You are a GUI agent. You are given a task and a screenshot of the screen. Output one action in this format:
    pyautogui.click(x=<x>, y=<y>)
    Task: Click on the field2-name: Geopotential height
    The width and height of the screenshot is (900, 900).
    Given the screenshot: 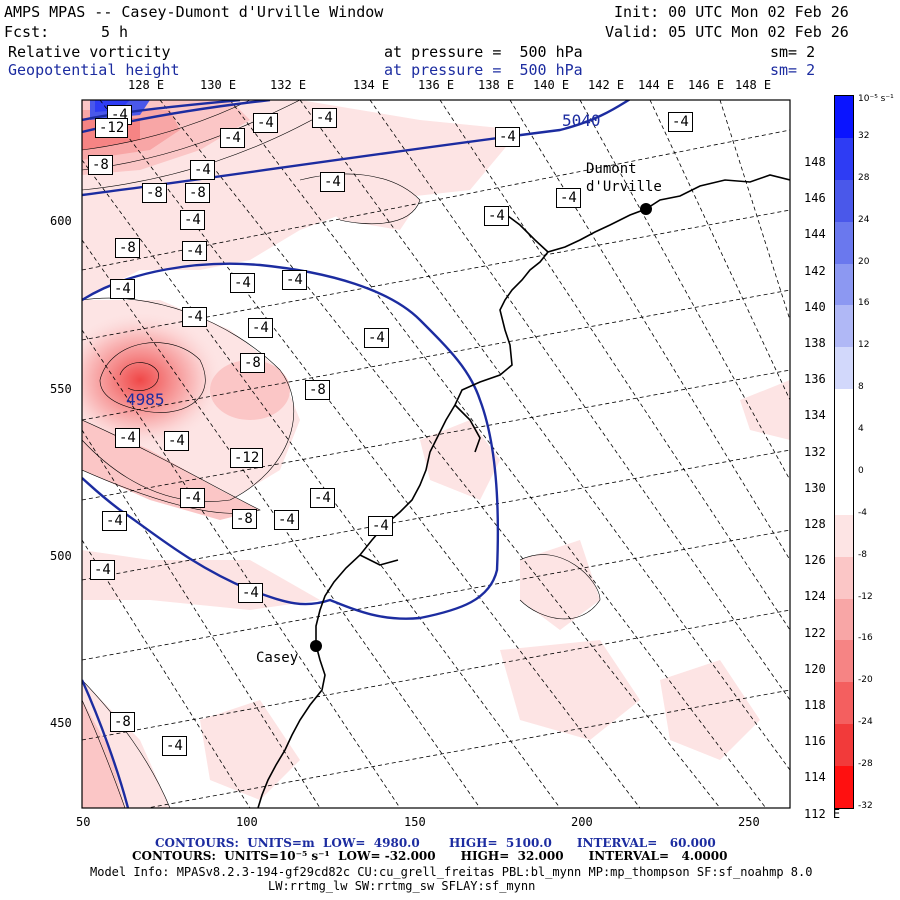 What is the action you would take?
    pyautogui.click(x=94, y=70)
    